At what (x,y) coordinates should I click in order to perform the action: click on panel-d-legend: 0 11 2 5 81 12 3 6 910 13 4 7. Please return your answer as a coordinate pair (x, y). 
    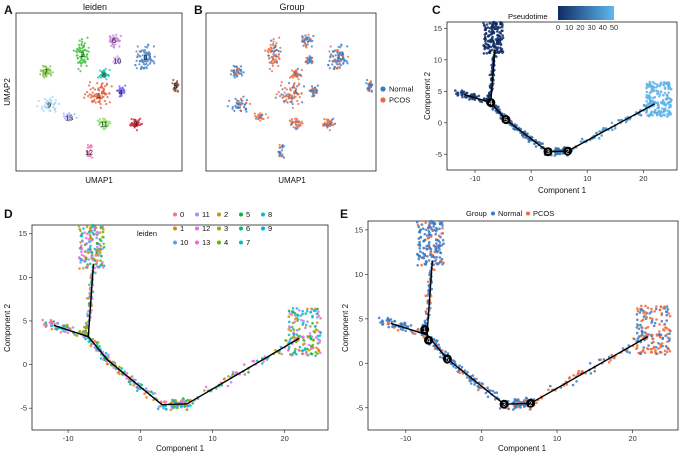
    Looking at the image, I should click on (222, 228).